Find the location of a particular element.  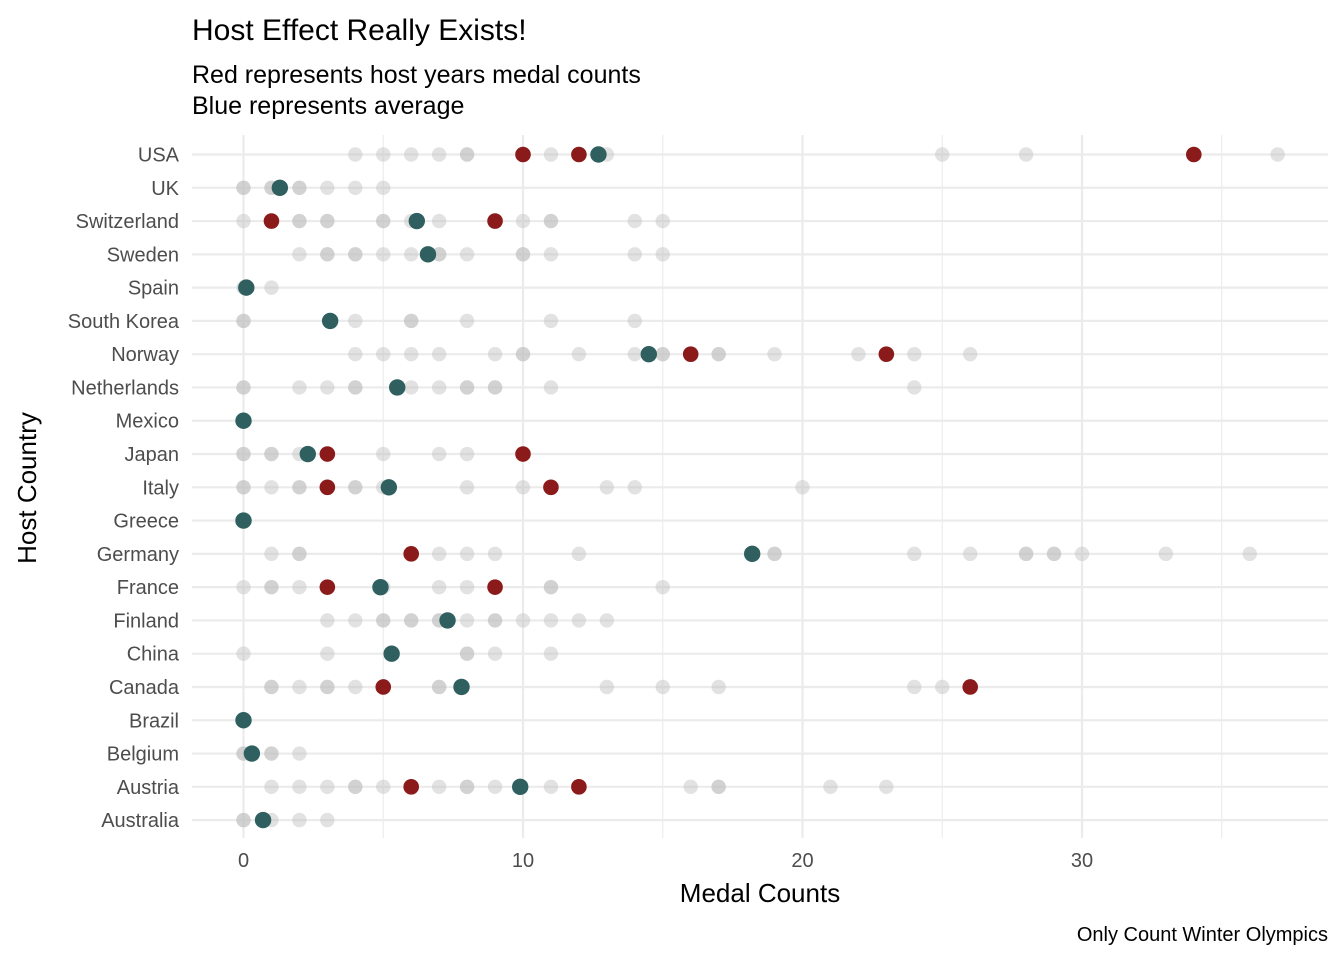

y-tick-label-finland: Finland is located at coordinates (146, 621).